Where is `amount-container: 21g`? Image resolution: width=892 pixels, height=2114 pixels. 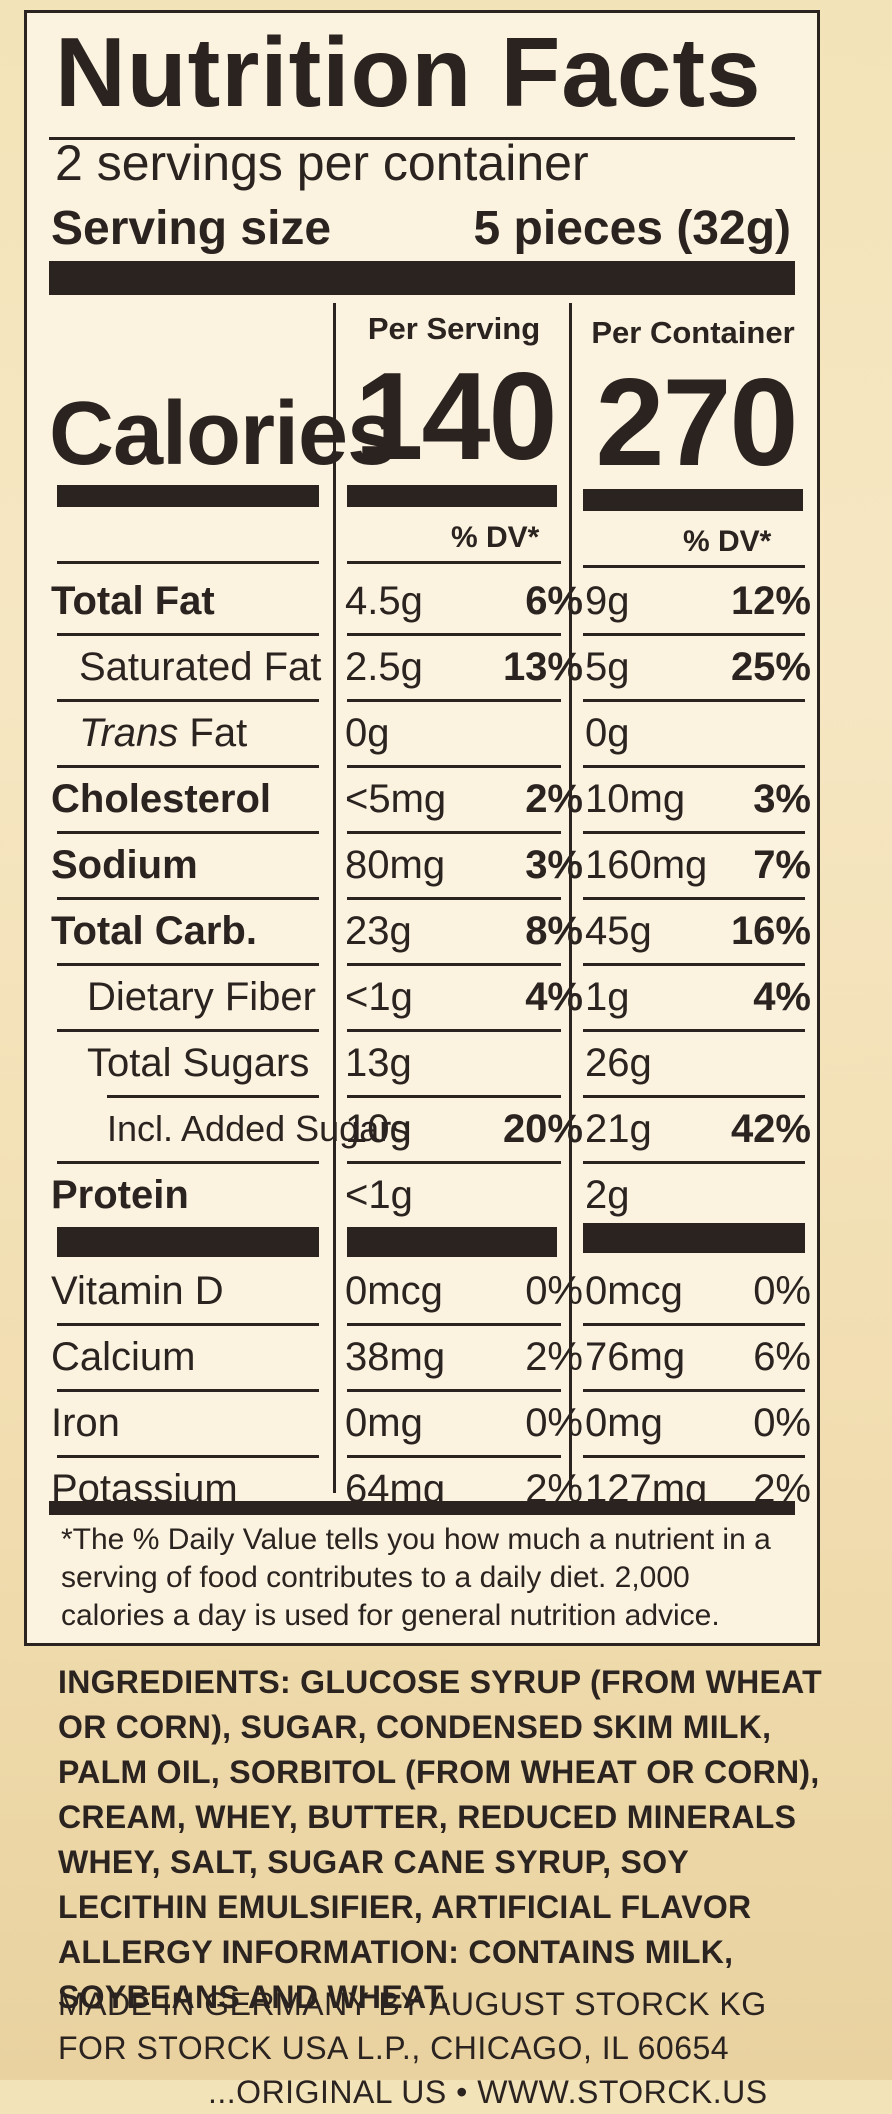 amount-container: 21g is located at coordinates (618, 1129).